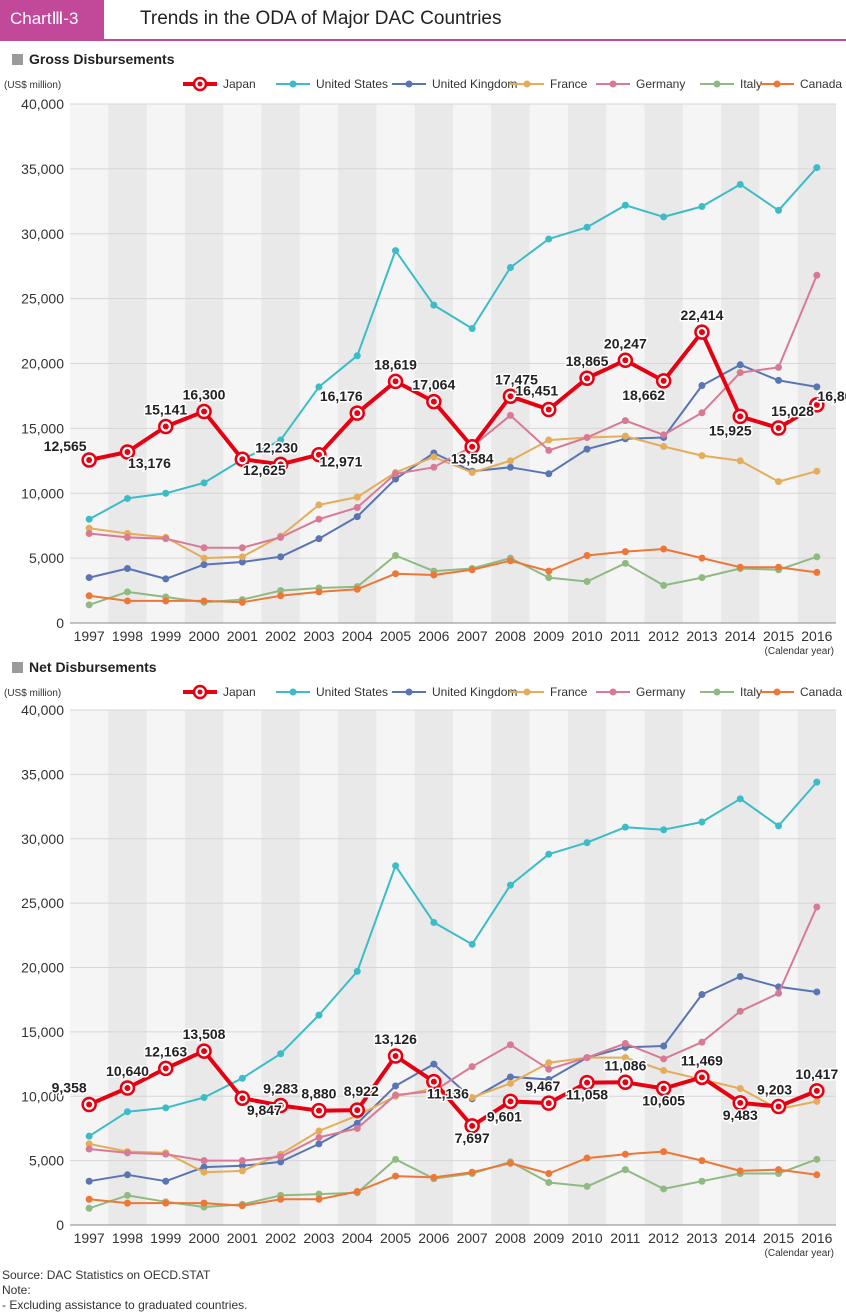  I want to click on data-label-japan: 11,086, so click(625, 1065).